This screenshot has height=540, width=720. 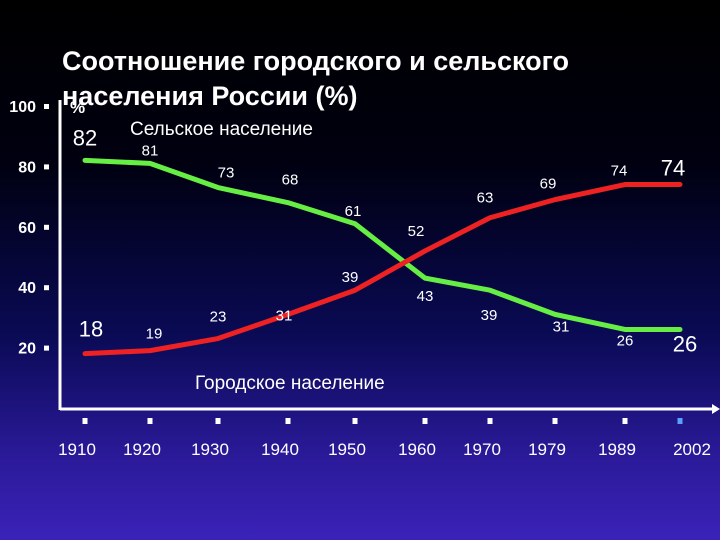 I want to click on x-tick-label: 1950, so click(x=347, y=449).